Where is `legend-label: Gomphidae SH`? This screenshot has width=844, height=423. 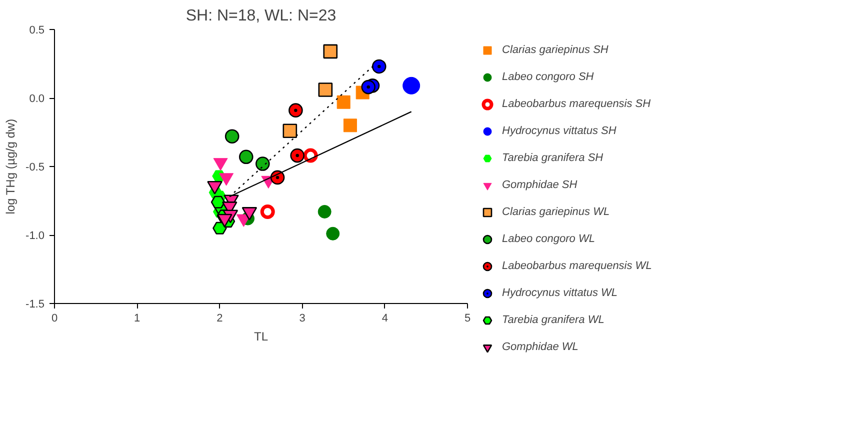 legend-label: Gomphidae SH is located at coordinates (540, 185).